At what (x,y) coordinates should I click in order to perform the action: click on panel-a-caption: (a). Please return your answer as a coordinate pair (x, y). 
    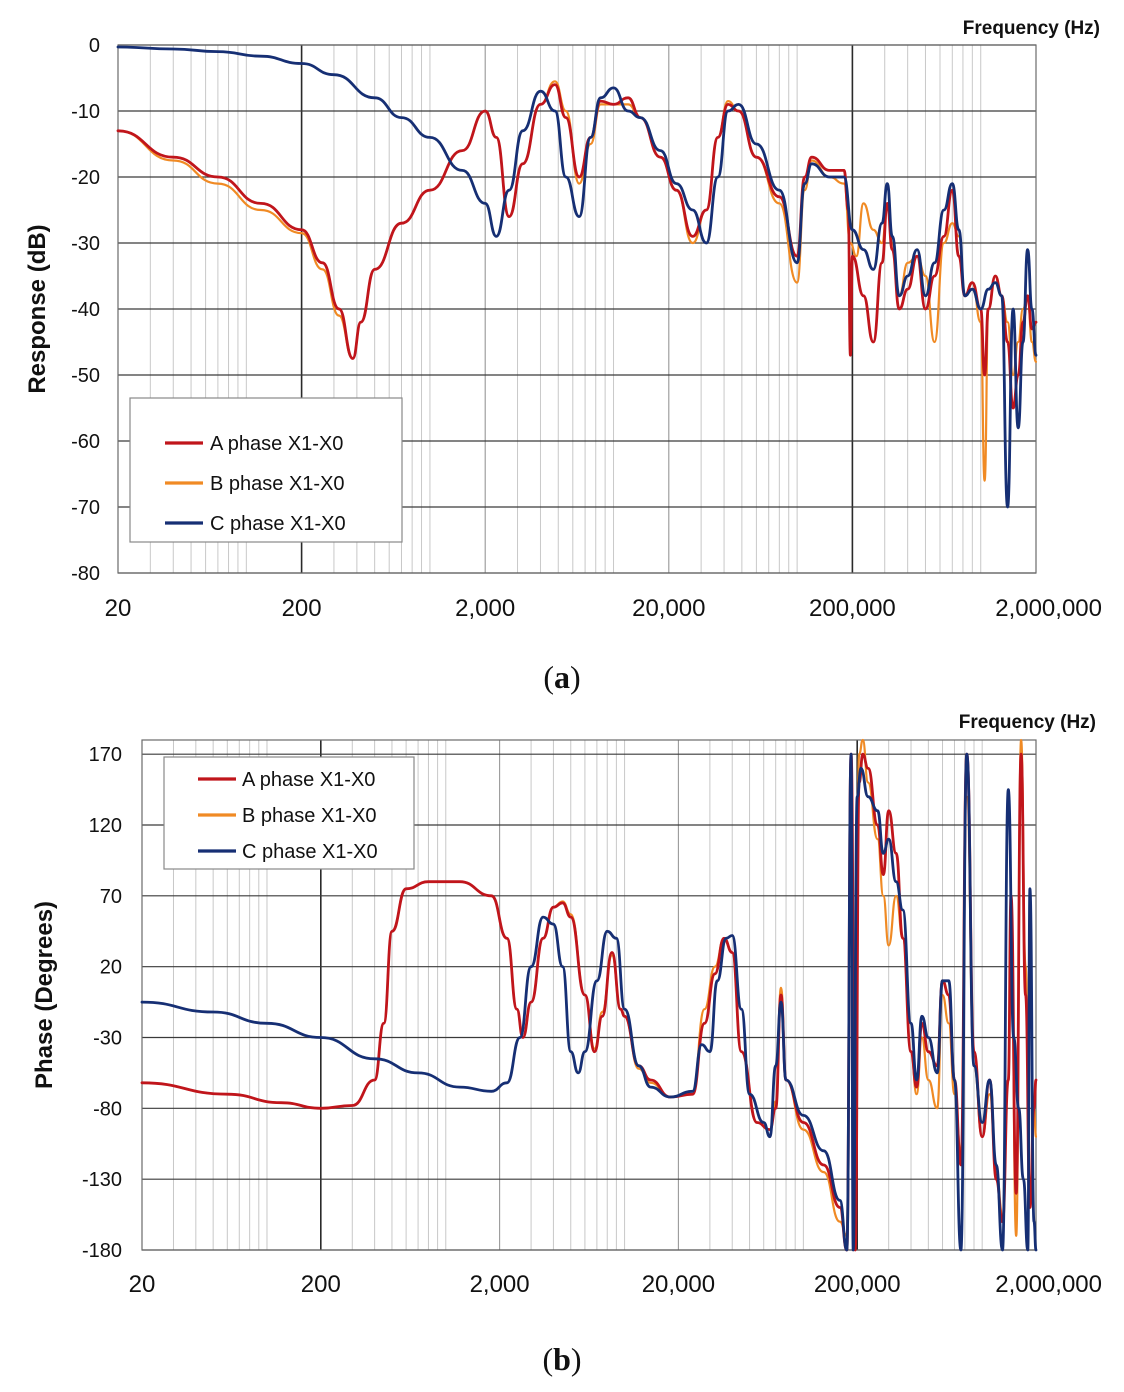
    Looking at the image, I should click on (561, 677).